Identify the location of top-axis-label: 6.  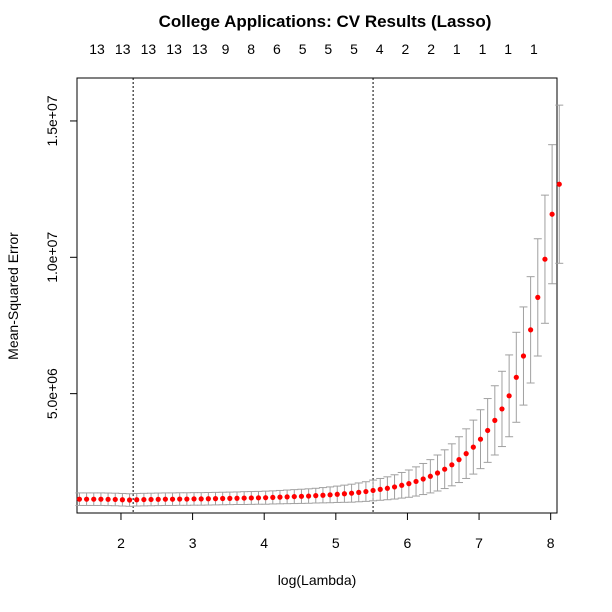
(277, 49).